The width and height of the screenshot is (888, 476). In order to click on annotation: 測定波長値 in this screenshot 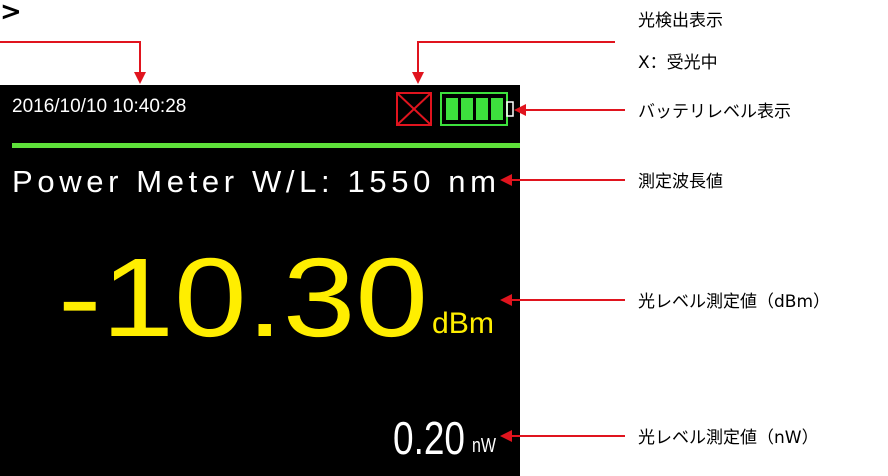, I will do `click(680, 182)`.